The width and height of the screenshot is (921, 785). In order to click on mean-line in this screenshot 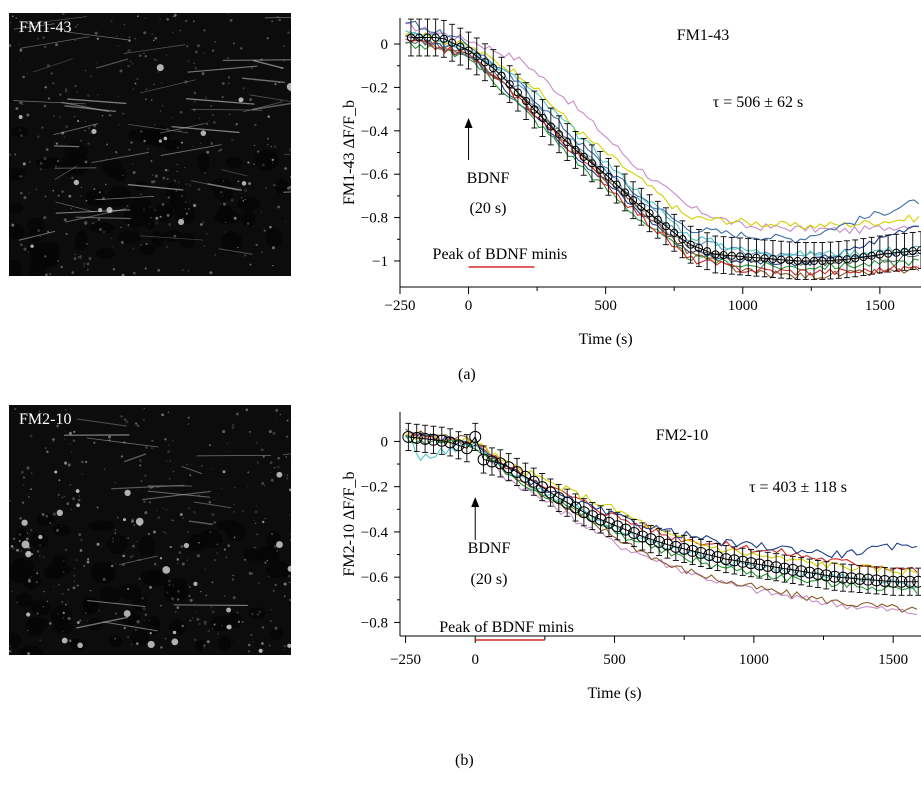, I will do `click(663, 509)`.